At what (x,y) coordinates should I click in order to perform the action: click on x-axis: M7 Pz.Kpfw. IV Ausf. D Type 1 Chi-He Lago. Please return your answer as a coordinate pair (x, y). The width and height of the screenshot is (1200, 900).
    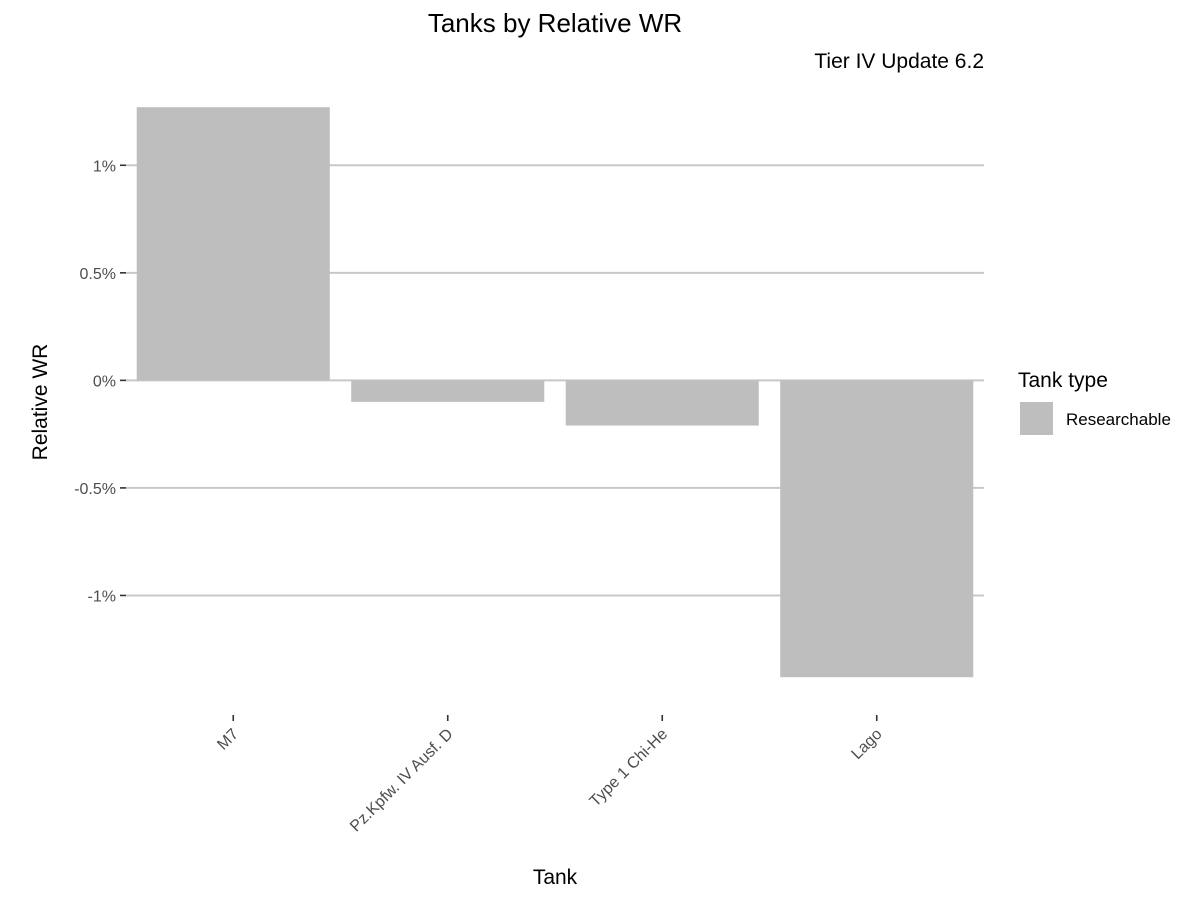
    Looking at the image, I should click on (550, 775).